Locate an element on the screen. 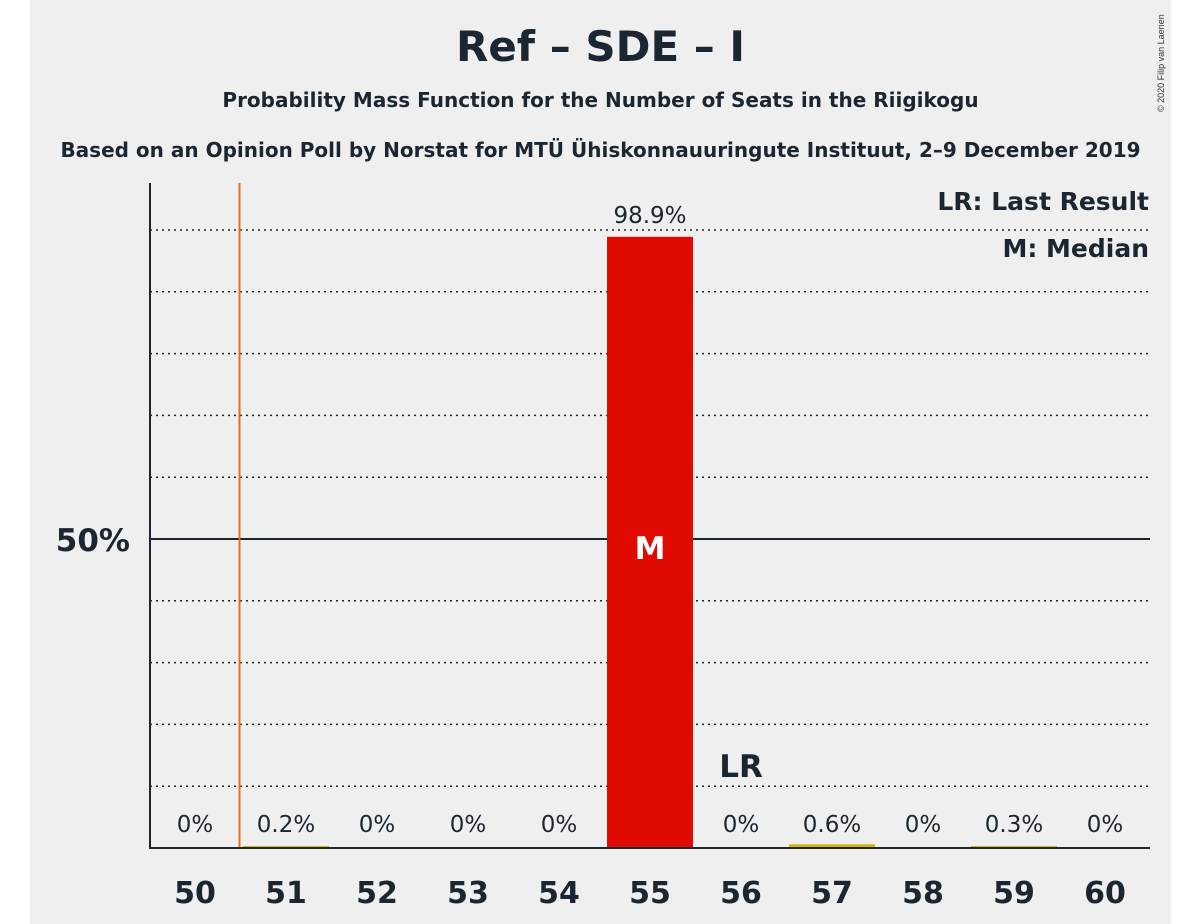 The height and width of the screenshot is (924, 1201). x-tick-label: 50 is located at coordinates (195, 893).